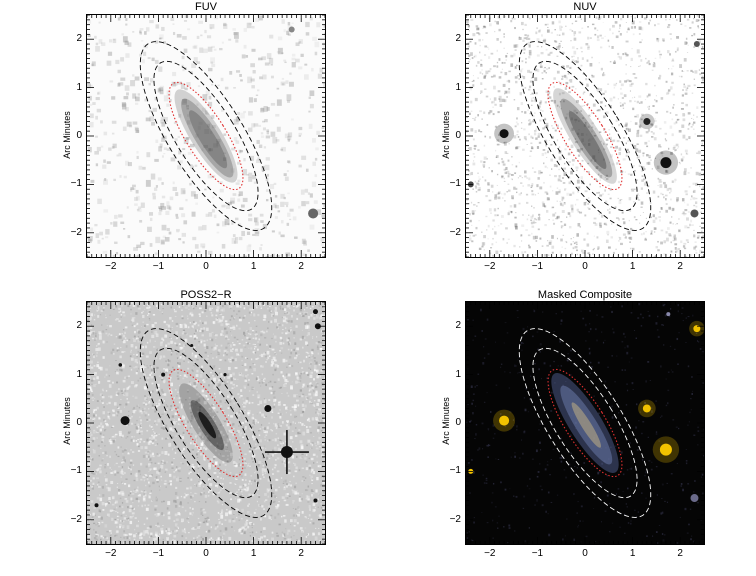  I want to click on image-canvas-nuv, so click(585, 136).